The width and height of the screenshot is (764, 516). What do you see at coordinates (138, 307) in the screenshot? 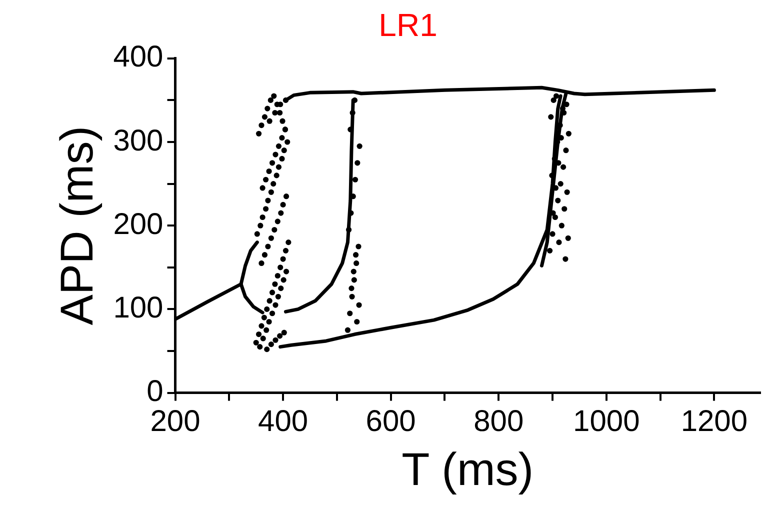
I see `y-tick-label: 100` at bounding box center [138, 307].